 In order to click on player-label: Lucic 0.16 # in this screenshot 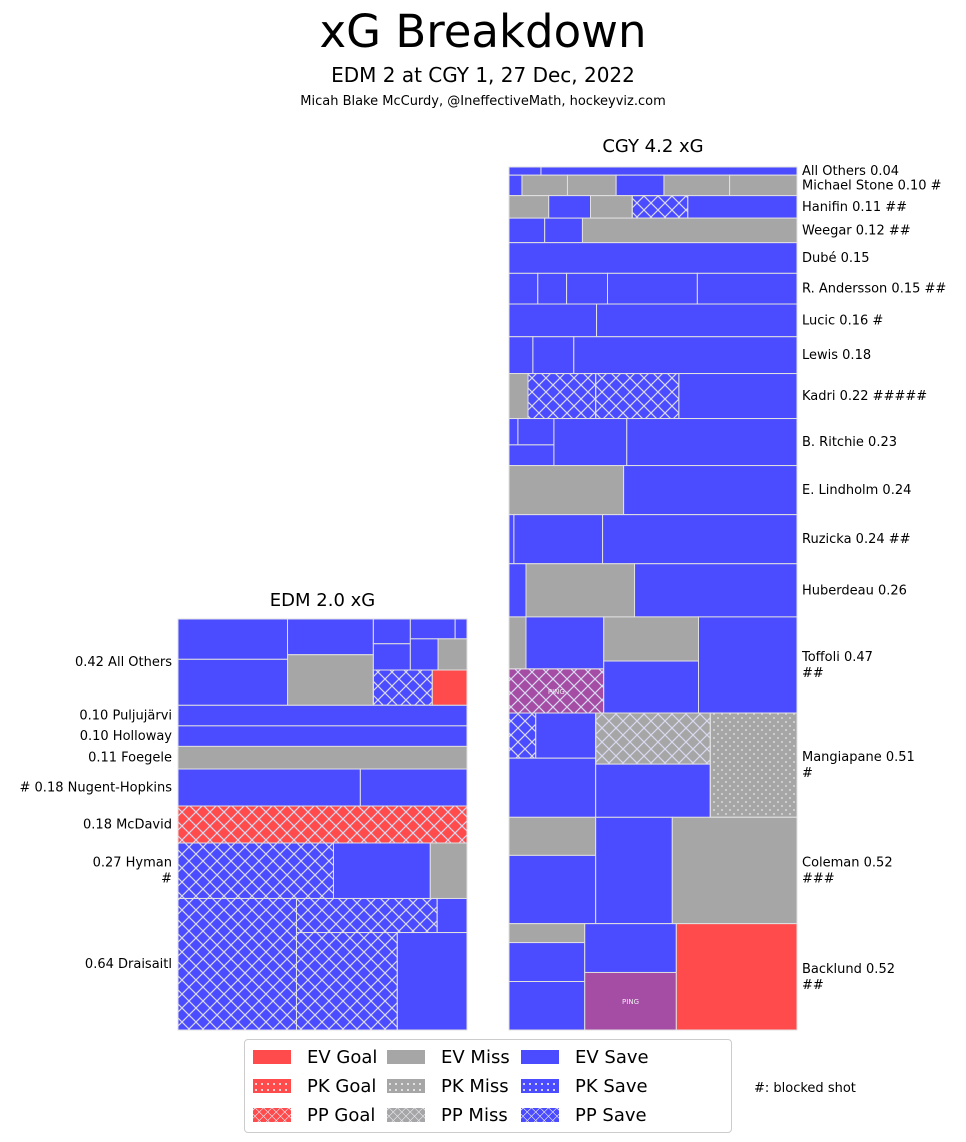, I will do `click(842, 320)`.